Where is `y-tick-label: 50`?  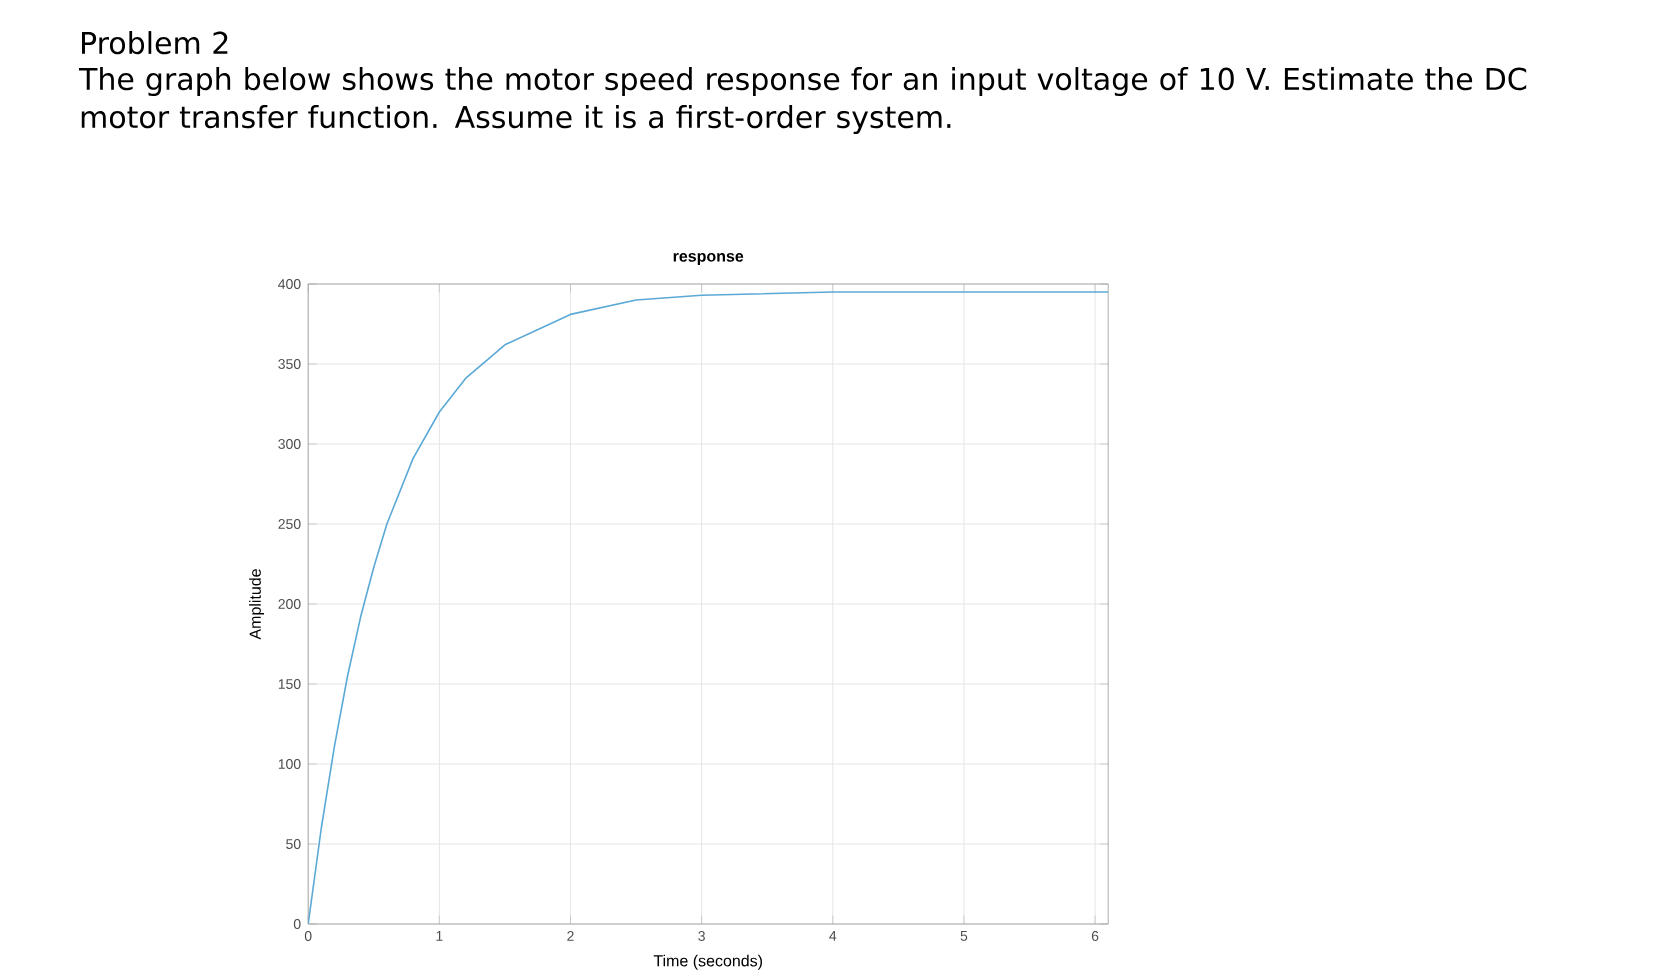
y-tick-label: 50 is located at coordinates (293, 844).